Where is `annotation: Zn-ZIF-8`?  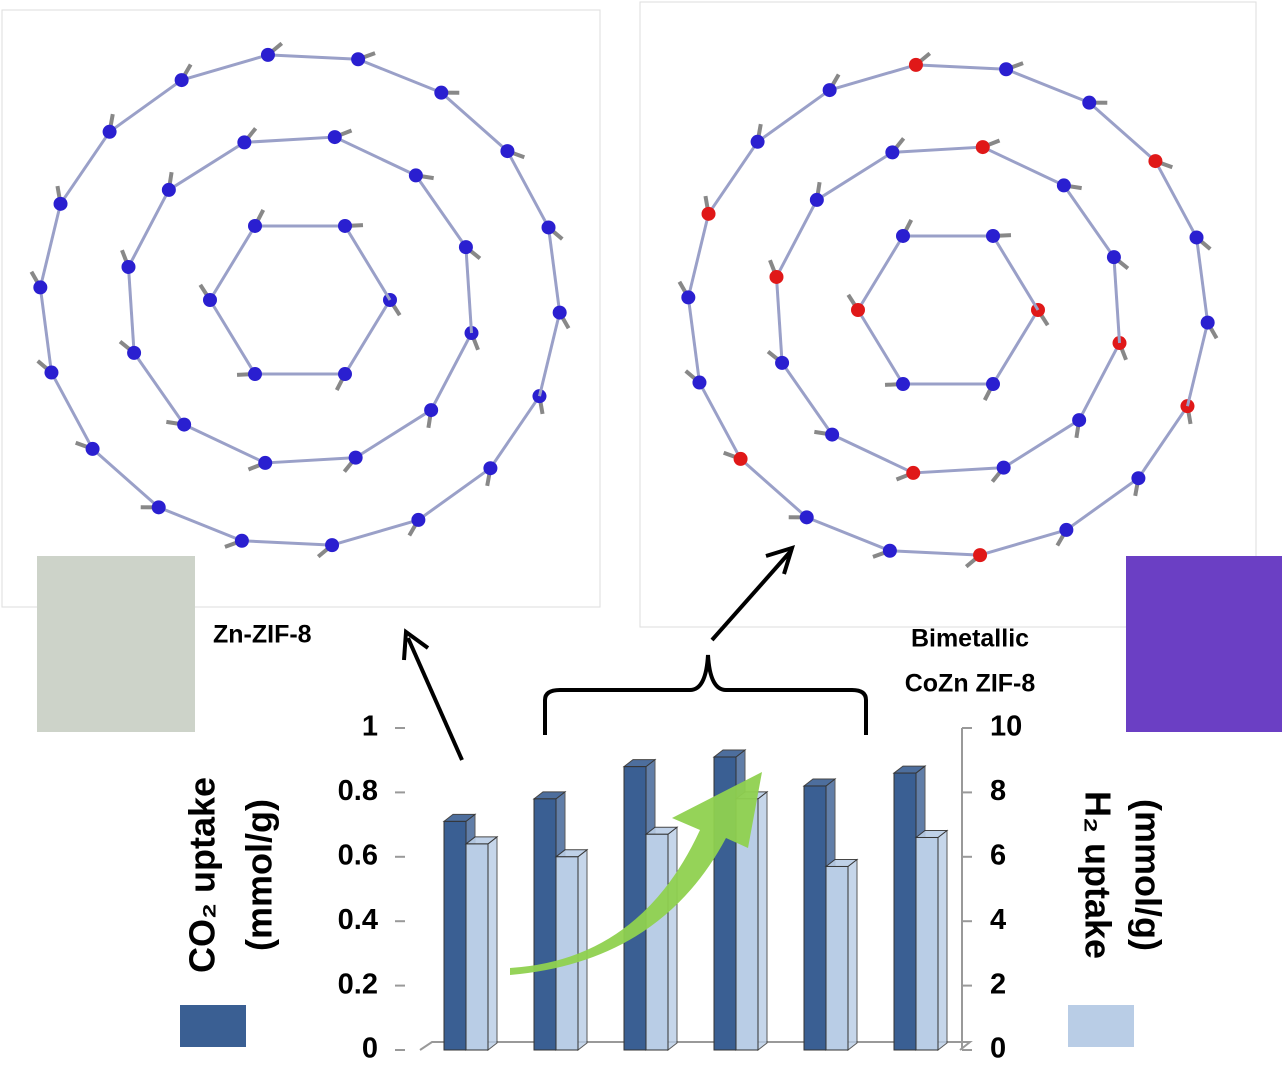 annotation: Zn-ZIF-8 is located at coordinates (262, 635).